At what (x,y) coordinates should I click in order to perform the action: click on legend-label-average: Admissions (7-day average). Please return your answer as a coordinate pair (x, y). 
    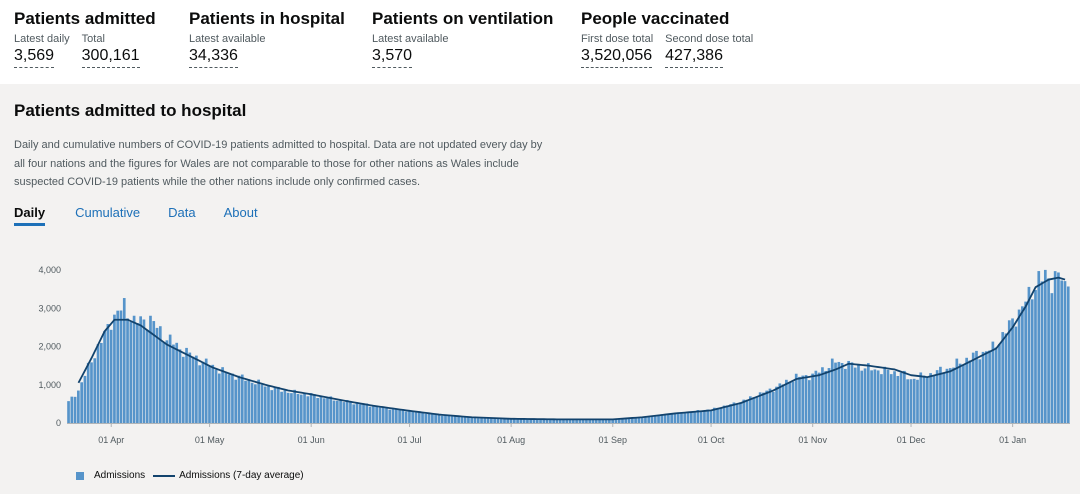
    Looking at the image, I should click on (241, 475).